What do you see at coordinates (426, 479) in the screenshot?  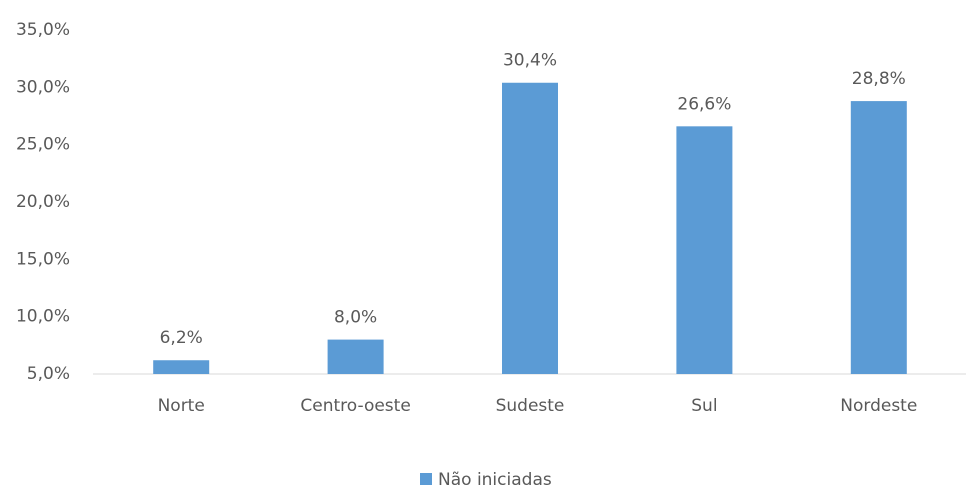 I see `legend-swatch` at bounding box center [426, 479].